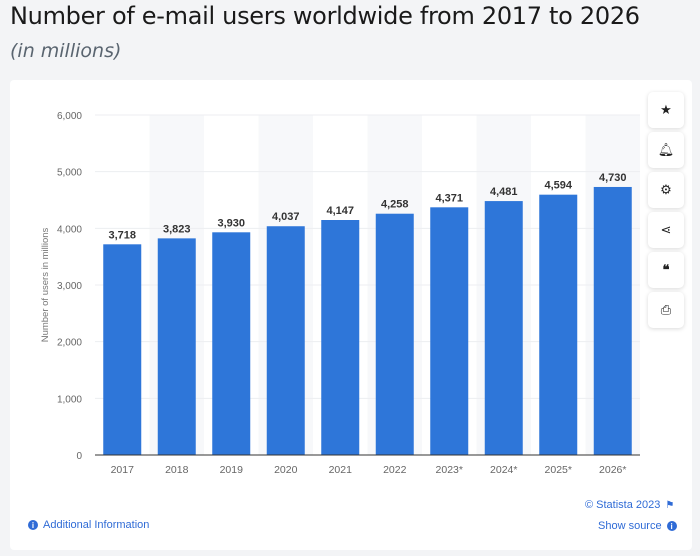 Image resolution: width=700 pixels, height=556 pixels. I want to click on data-label: 3,718, so click(122, 235).